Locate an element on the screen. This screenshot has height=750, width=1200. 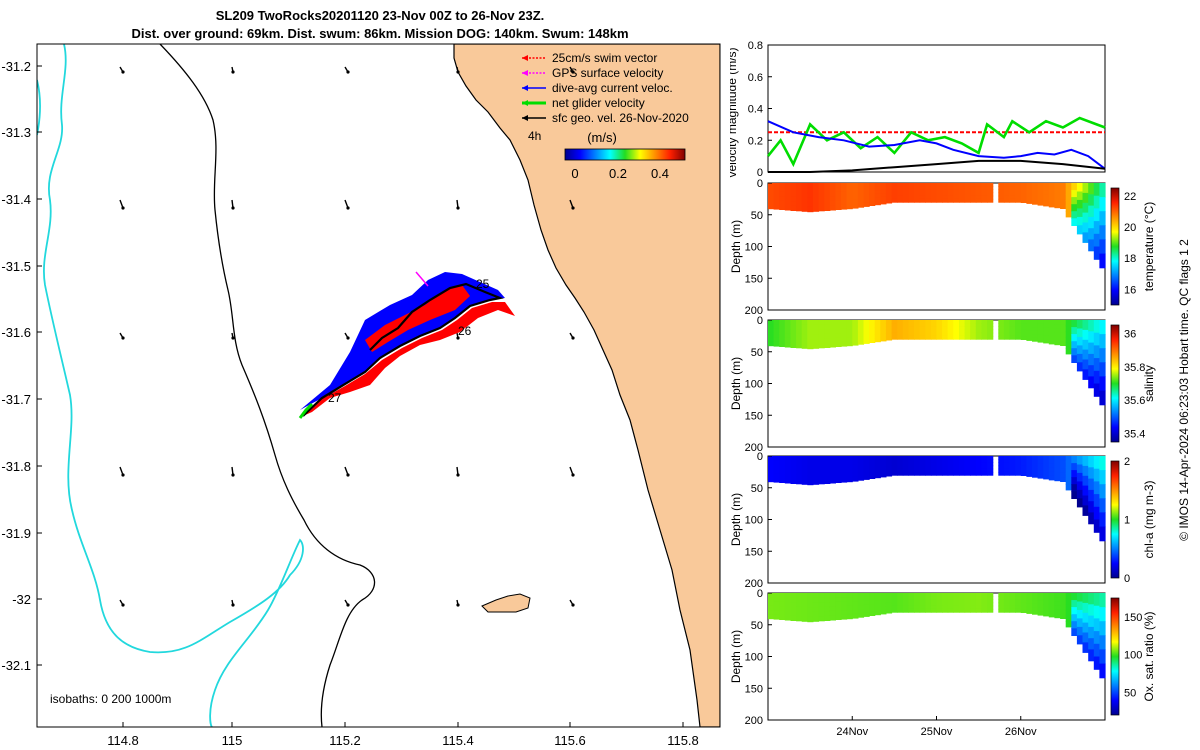
depth-tick-label: 0 is located at coordinates (760, 321).